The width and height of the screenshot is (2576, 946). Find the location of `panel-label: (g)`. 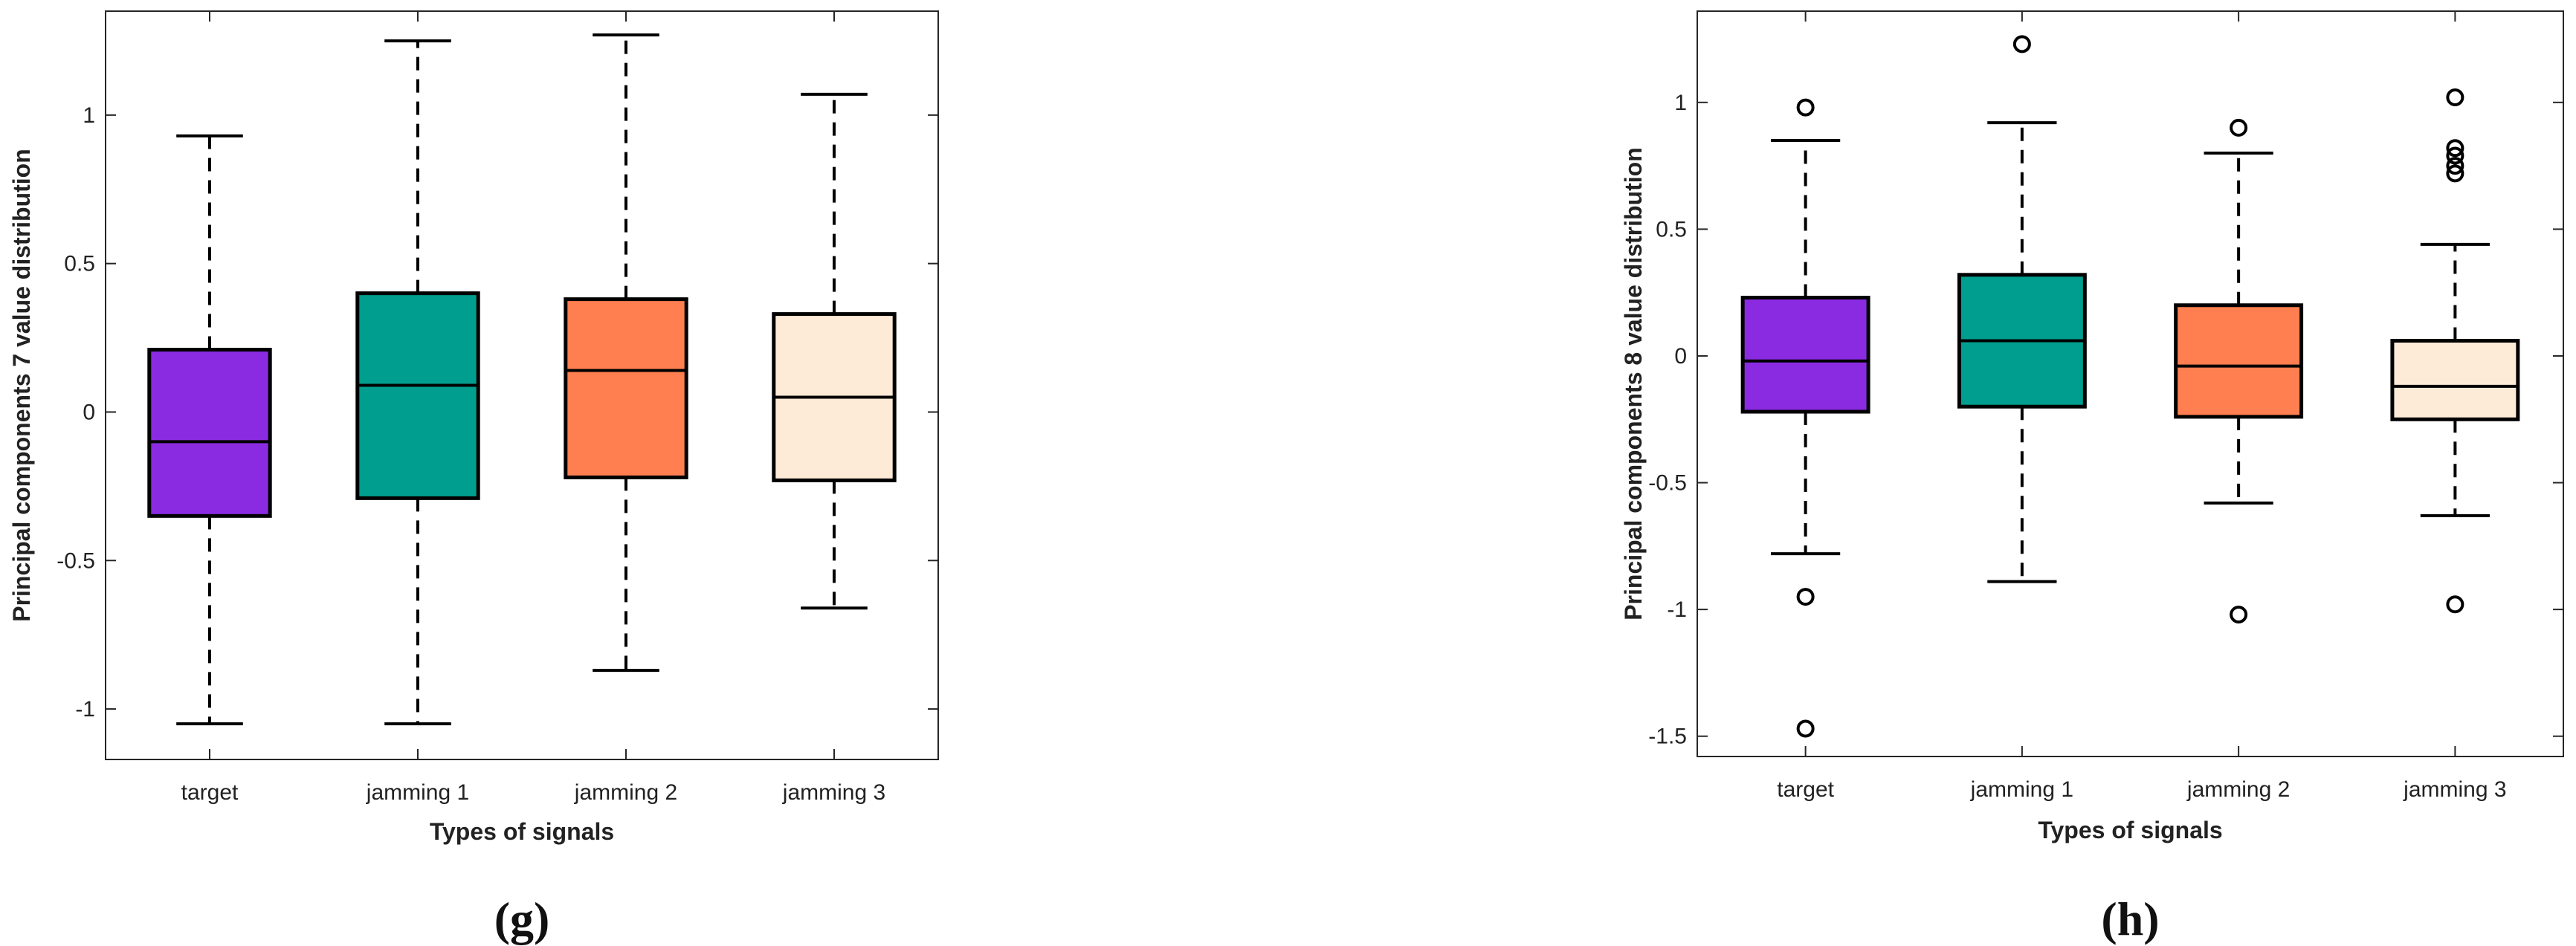

panel-label: (g) is located at coordinates (522, 919).